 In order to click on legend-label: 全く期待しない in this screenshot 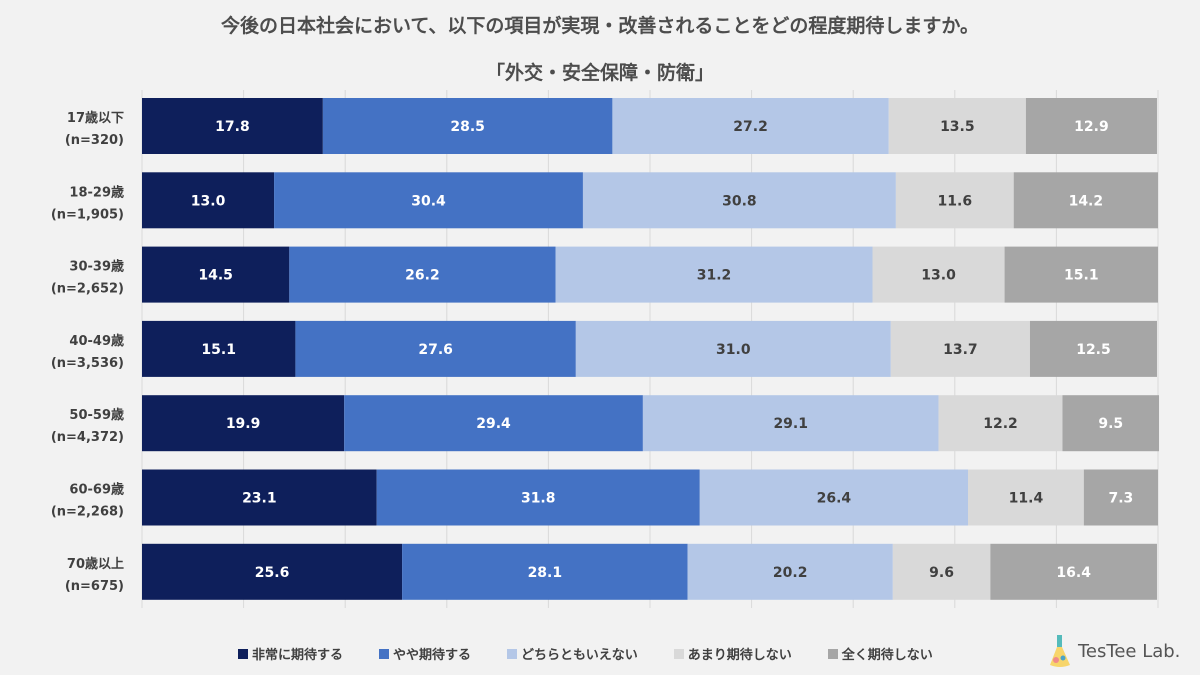, I will do `click(887, 655)`.